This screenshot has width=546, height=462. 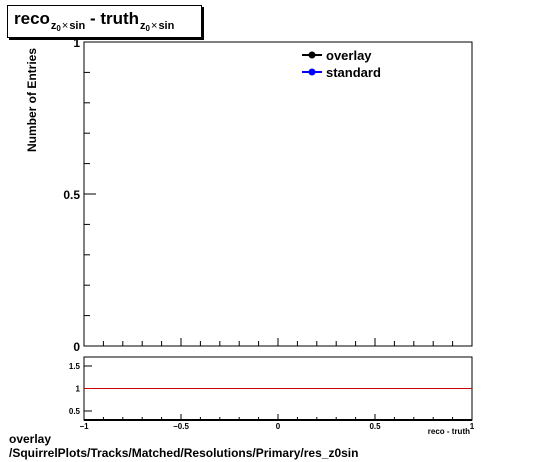 What do you see at coordinates (58, 28) in the screenshot?
I see `title-sub-idx: 0` at bounding box center [58, 28].